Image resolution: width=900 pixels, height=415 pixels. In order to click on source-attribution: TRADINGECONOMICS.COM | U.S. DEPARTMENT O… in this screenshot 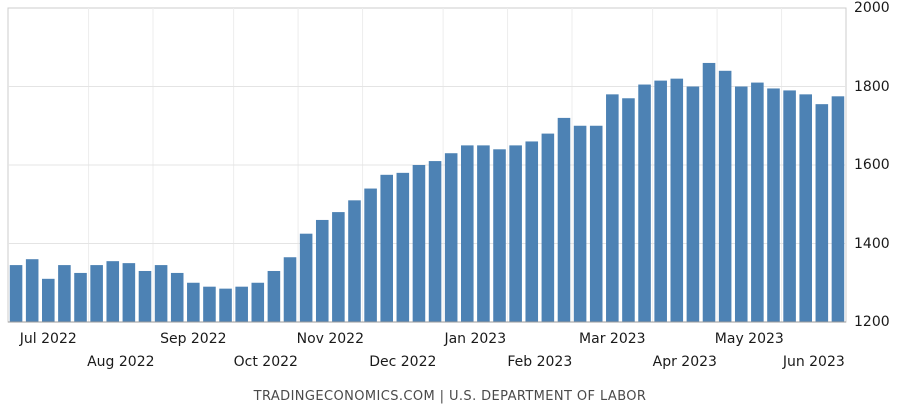, I will do `click(450, 396)`.